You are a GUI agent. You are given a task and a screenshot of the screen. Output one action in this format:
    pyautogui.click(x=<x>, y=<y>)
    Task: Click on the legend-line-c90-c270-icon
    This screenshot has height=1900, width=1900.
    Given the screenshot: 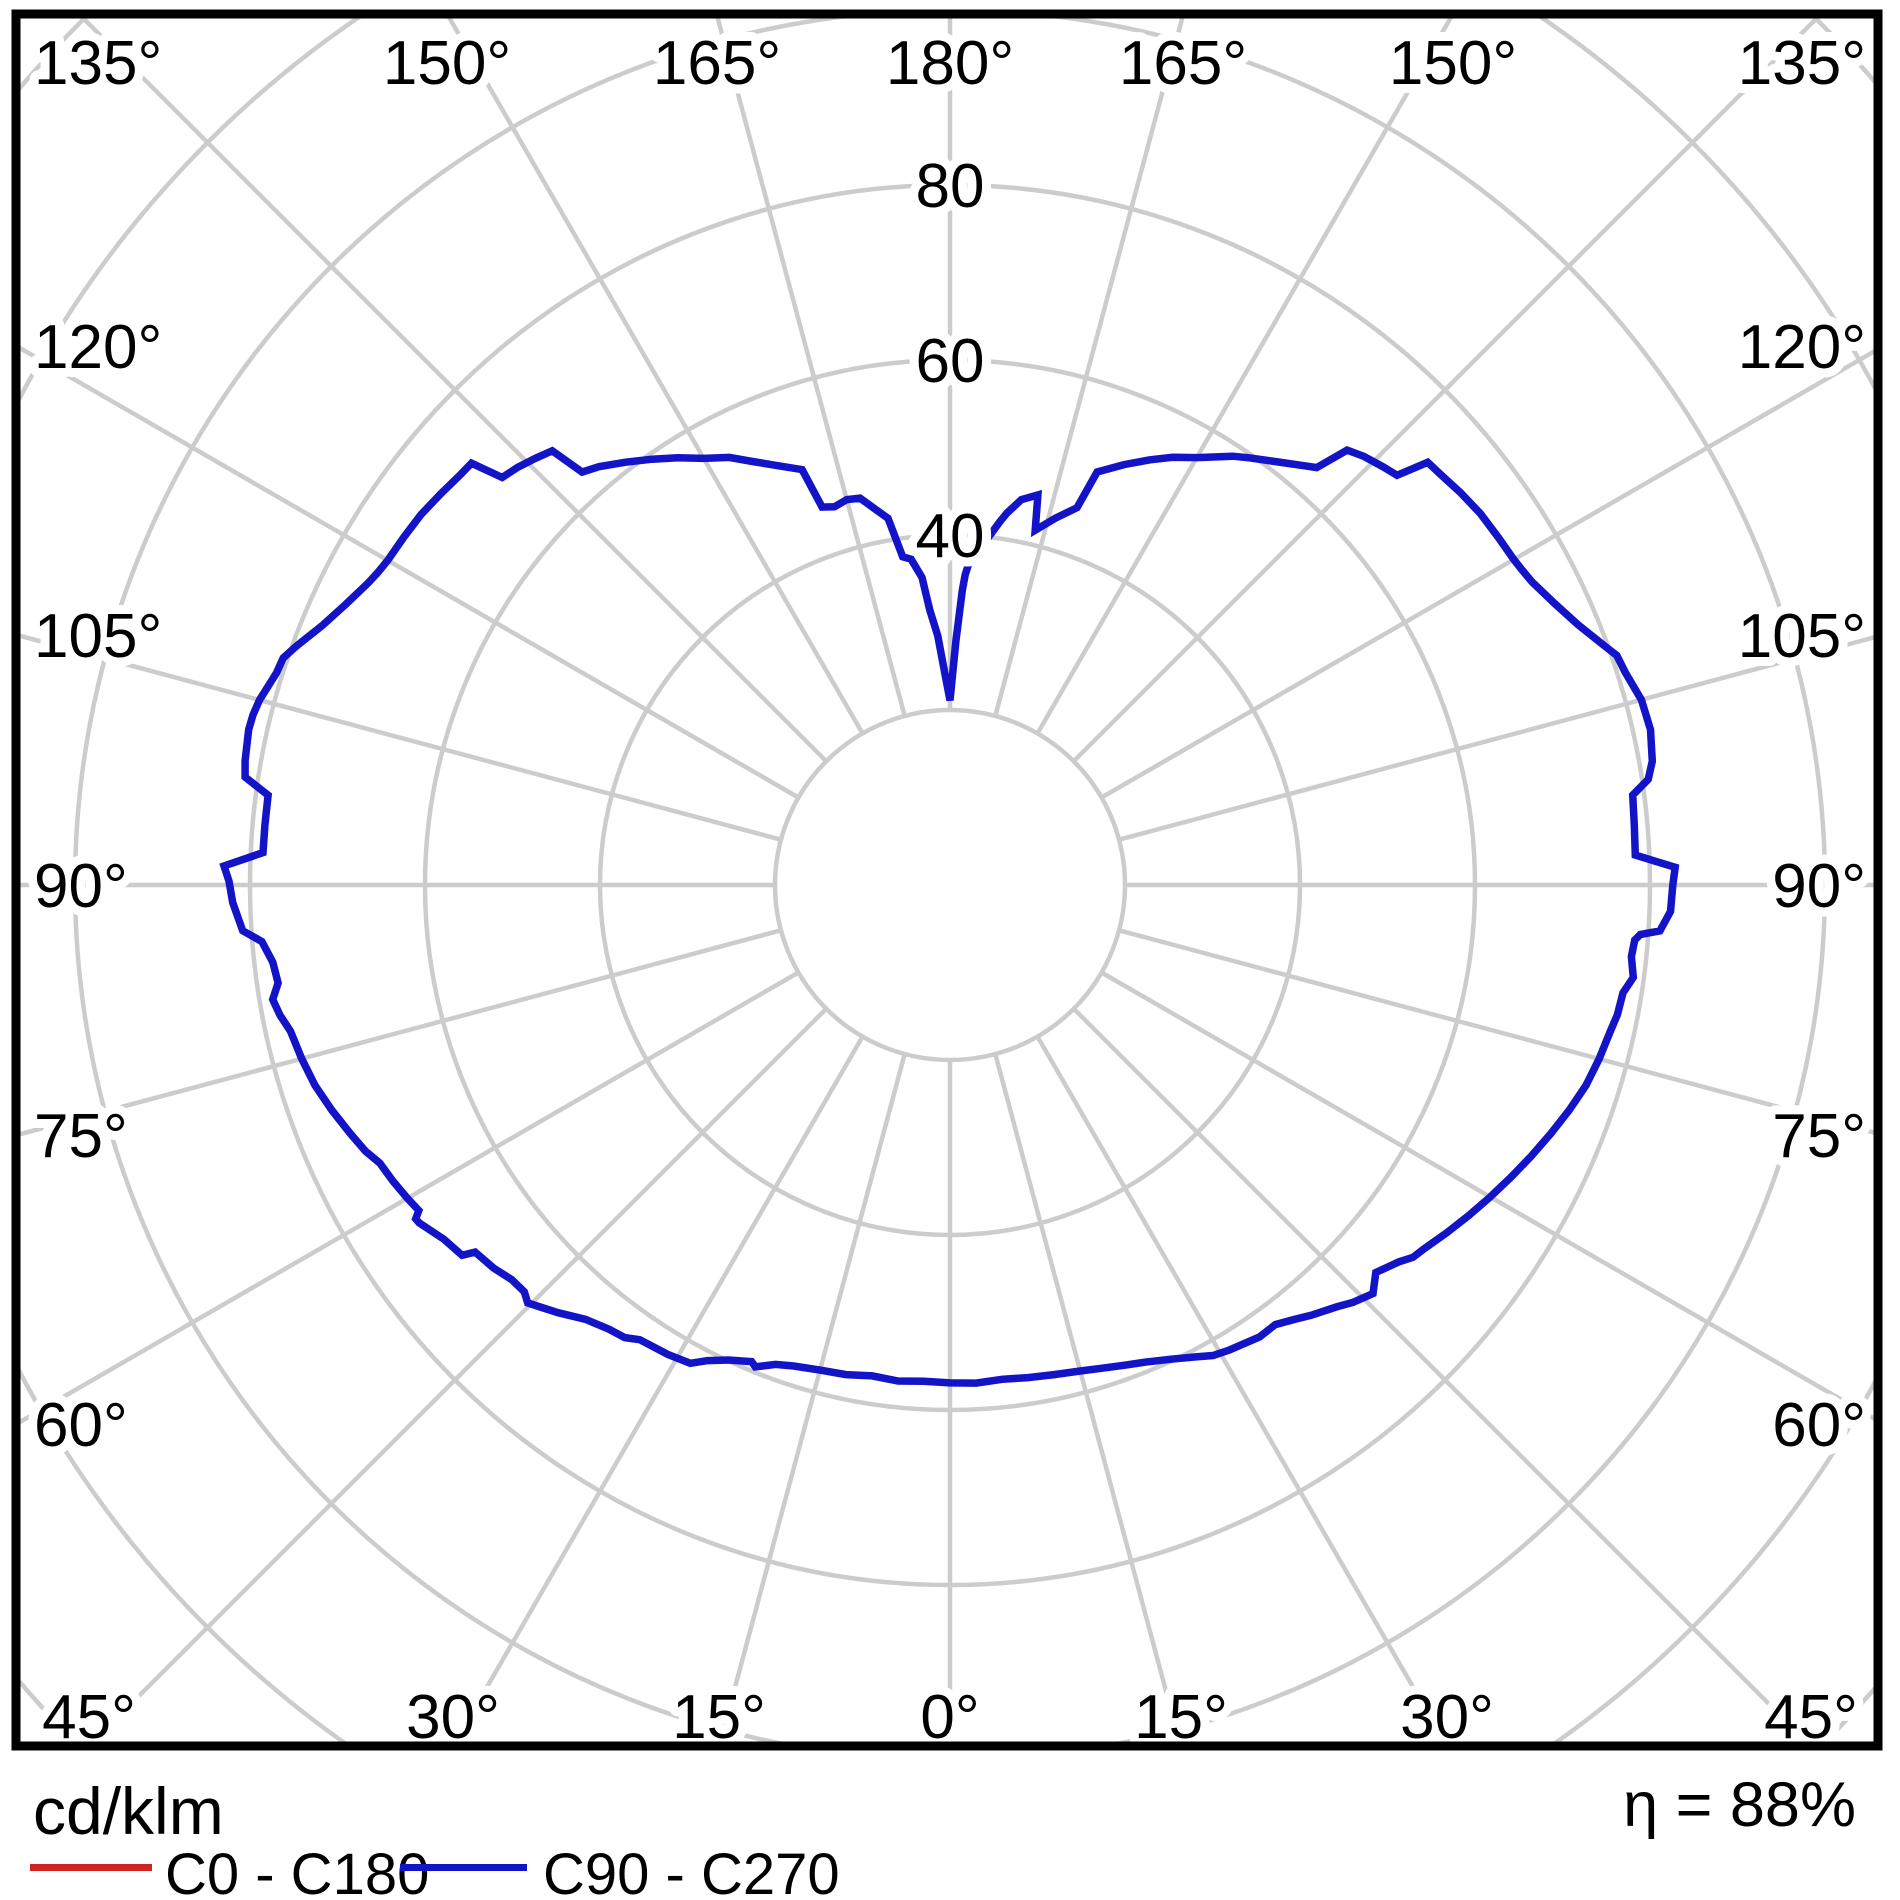 What is the action you would take?
    pyautogui.click(x=463, y=1867)
    